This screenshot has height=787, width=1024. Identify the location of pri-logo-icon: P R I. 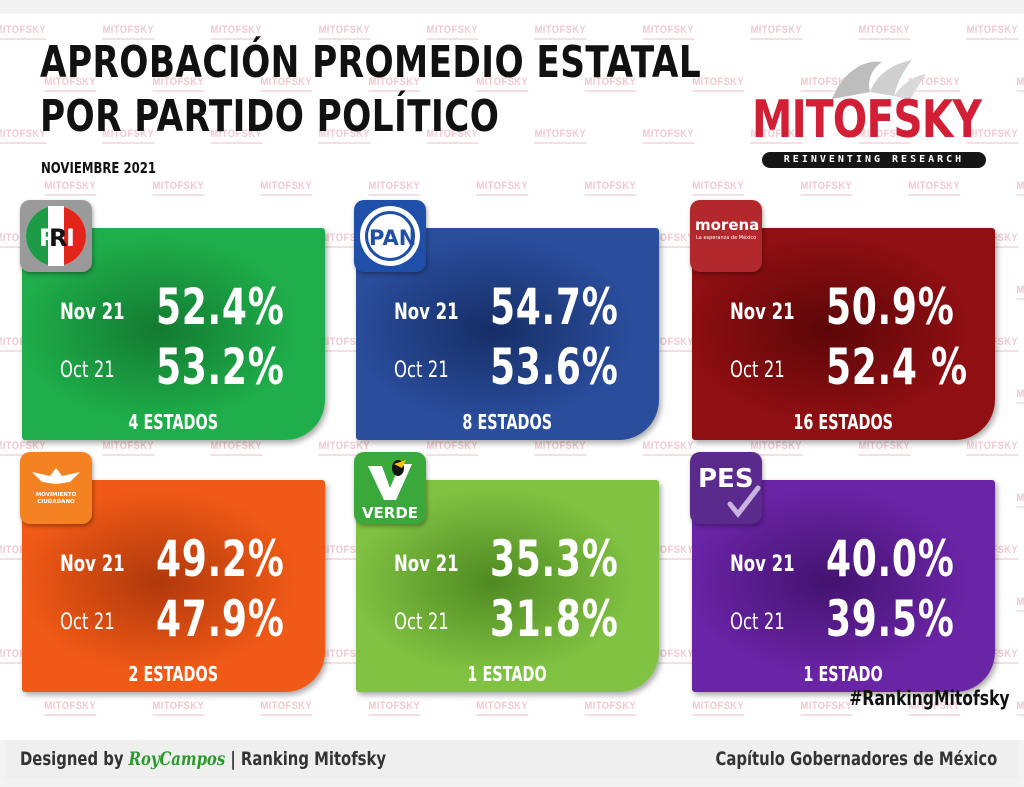
(56, 236).